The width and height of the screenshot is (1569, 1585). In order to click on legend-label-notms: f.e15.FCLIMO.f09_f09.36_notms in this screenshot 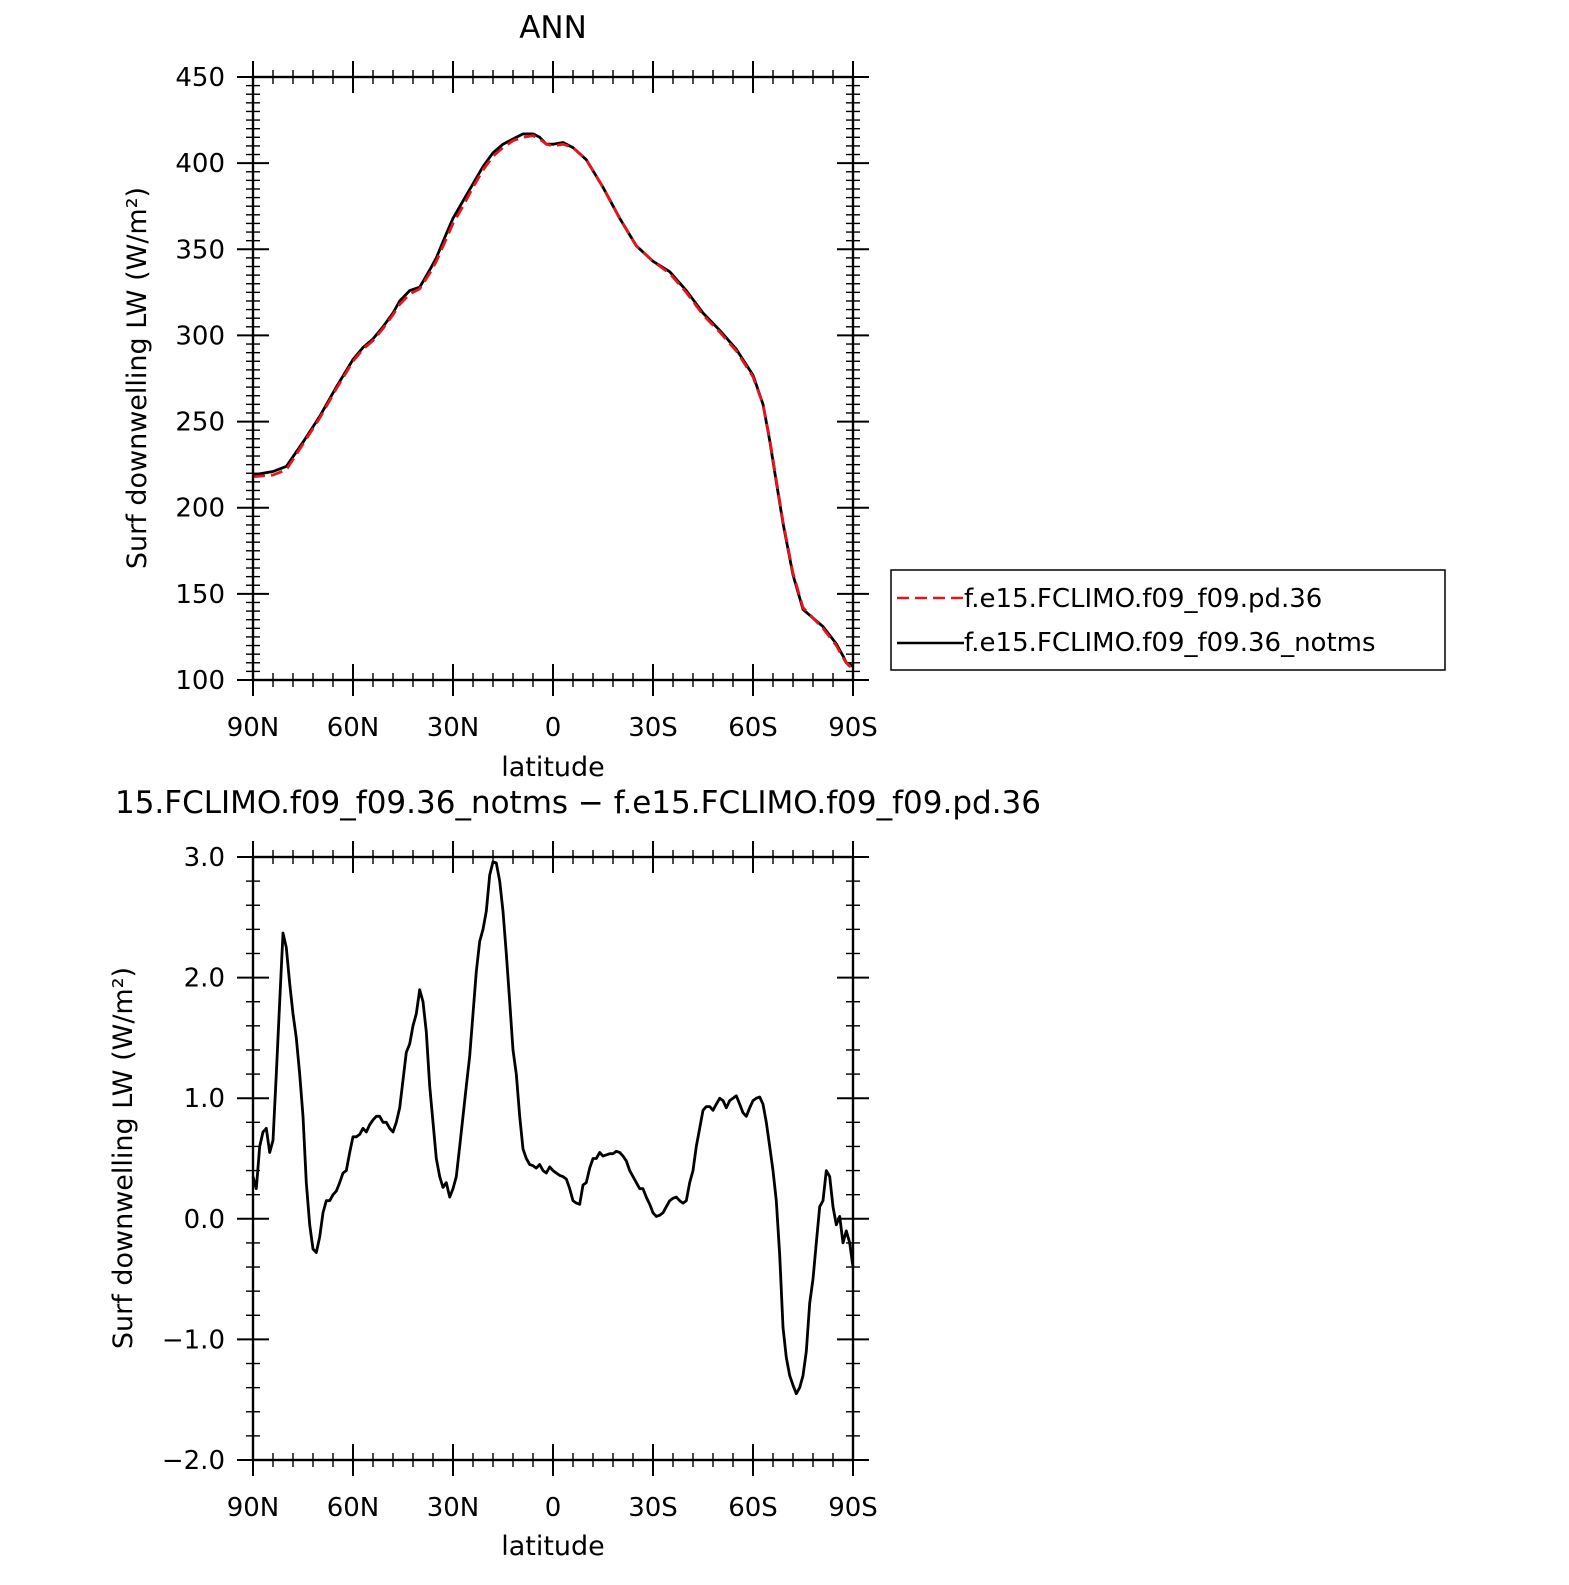, I will do `click(1170, 643)`.